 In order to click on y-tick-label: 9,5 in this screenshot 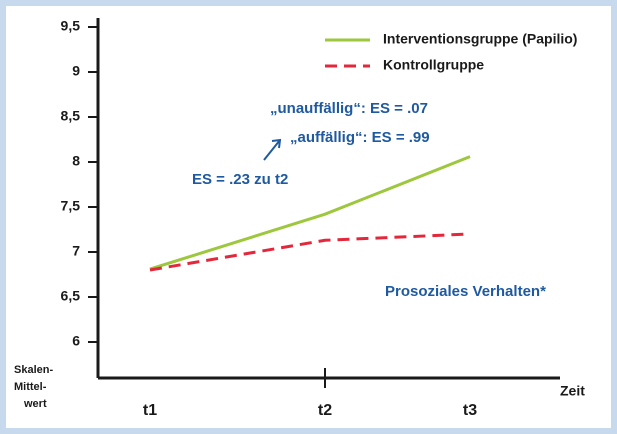, I will do `click(71, 26)`.